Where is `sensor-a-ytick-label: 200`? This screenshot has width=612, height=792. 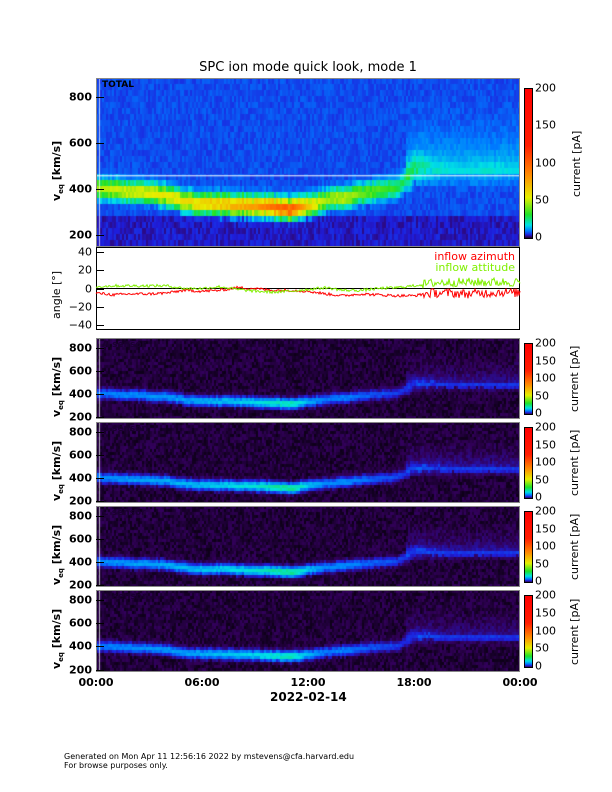 sensor-a-ytick-label: 200 is located at coordinates (80, 417).